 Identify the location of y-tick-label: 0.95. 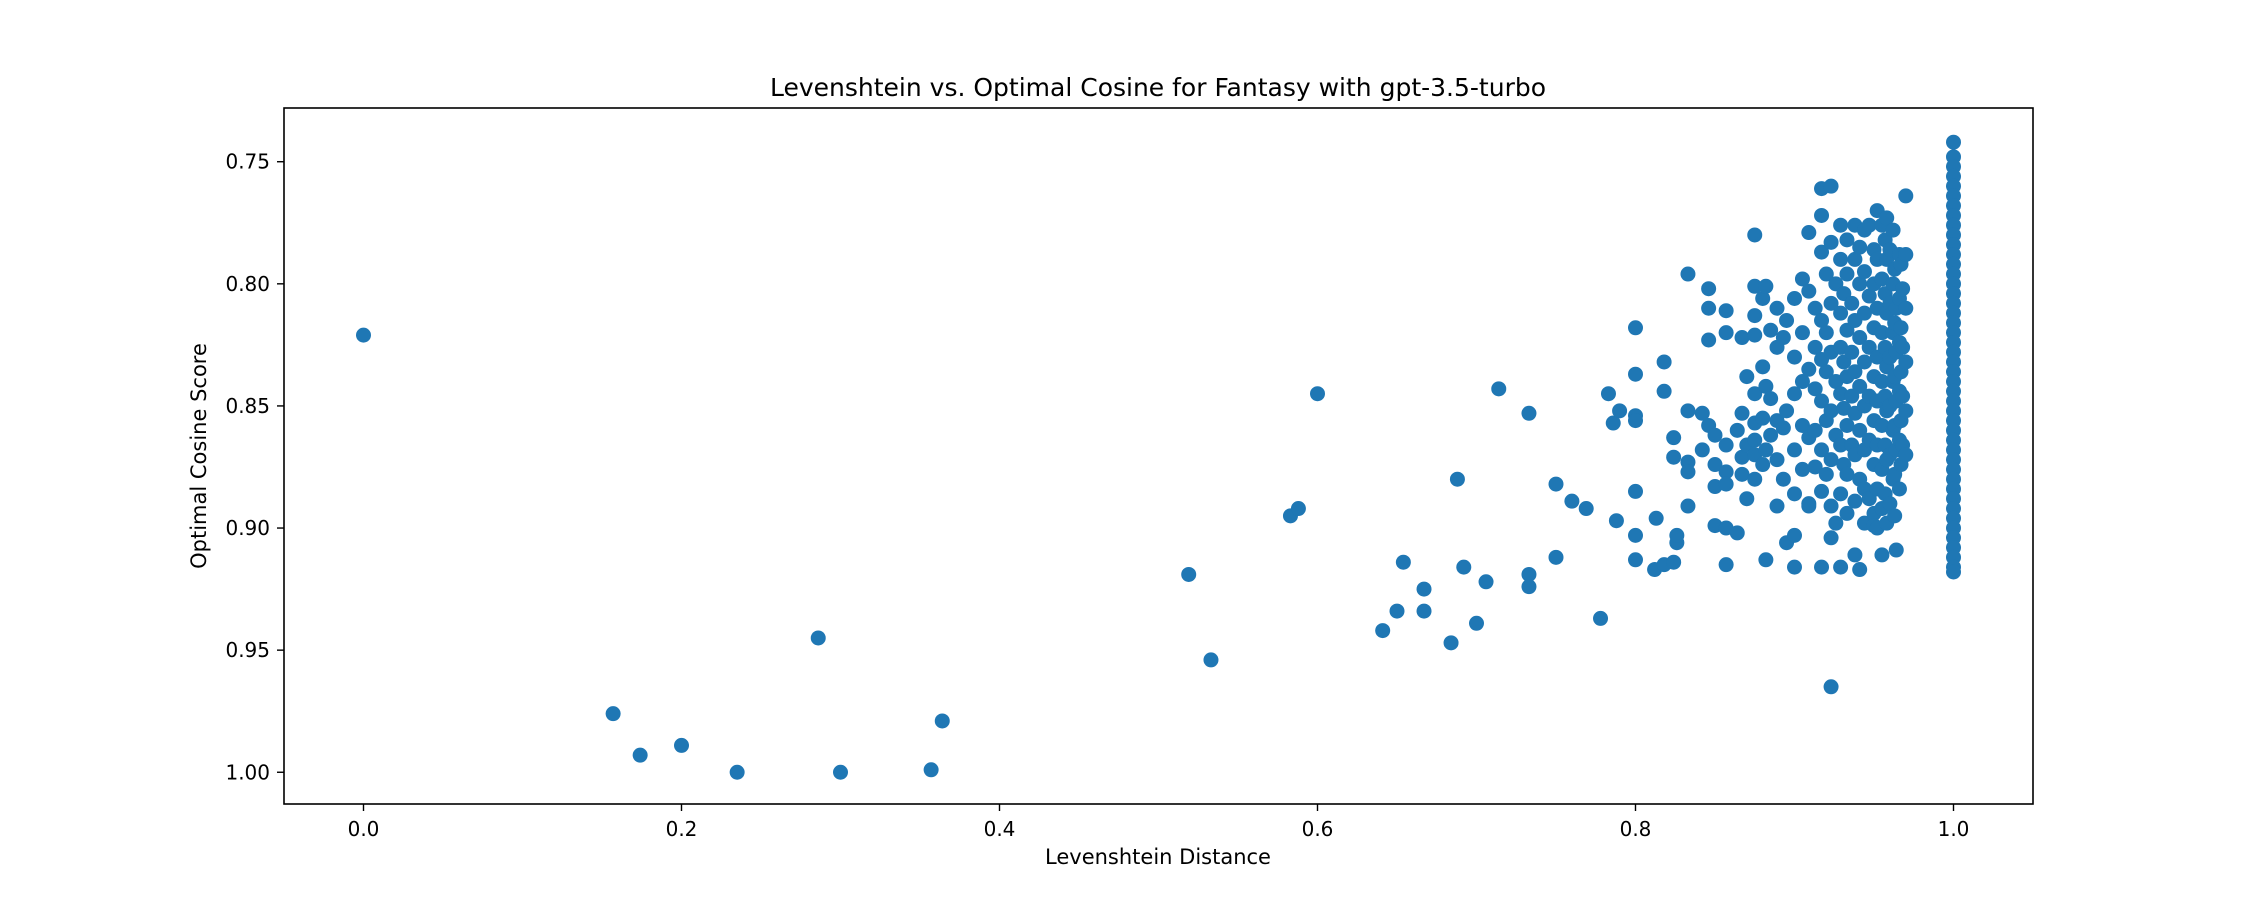
(247, 650).